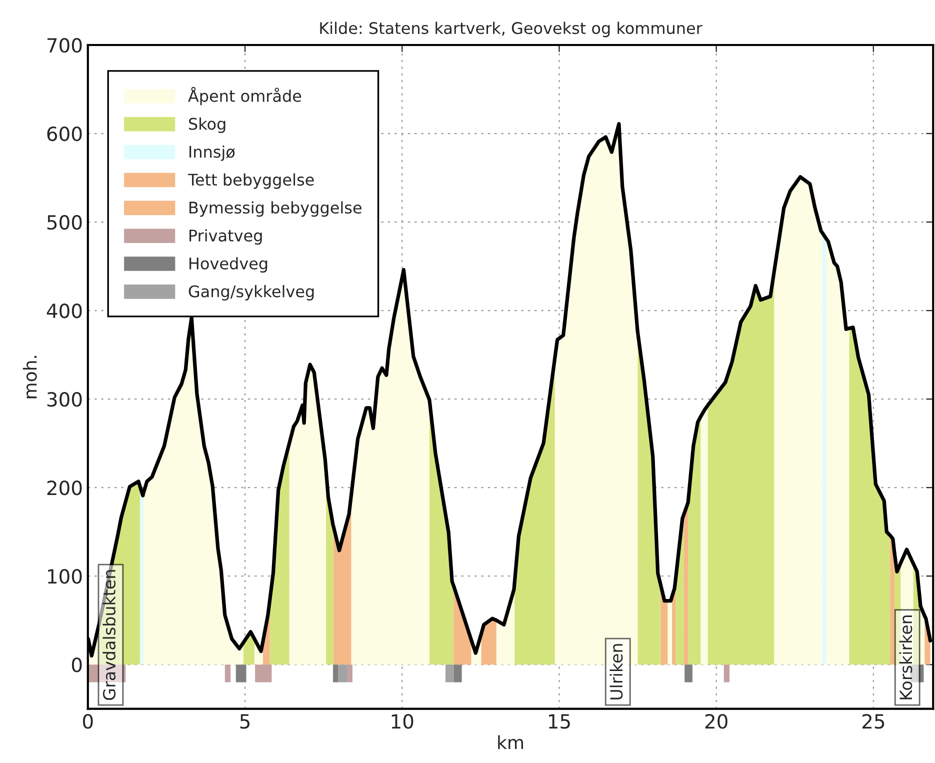 The width and height of the screenshot is (935, 763). What do you see at coordinates (251, 181) in the screenshot?
I see `legend-label: Tett bebyggelse` at bounding box center [251, 181].